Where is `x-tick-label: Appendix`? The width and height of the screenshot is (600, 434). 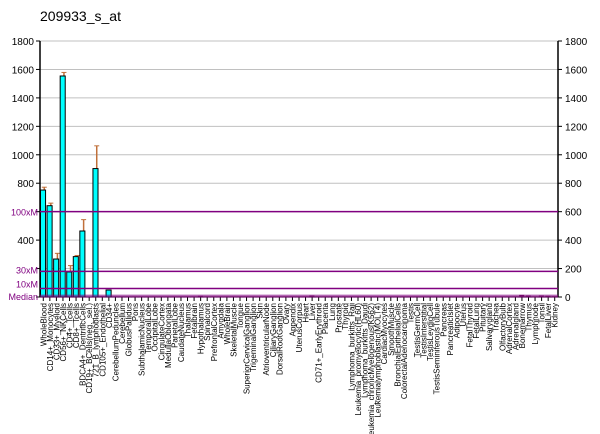
x-tick-label: Appendix is located at coordinates (292, 319).